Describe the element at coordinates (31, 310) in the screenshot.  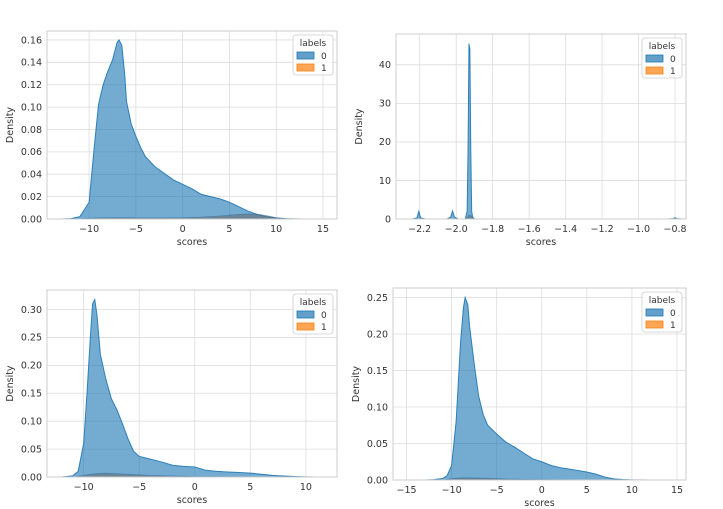
I see `y-tick-label: 0.30` at that location.